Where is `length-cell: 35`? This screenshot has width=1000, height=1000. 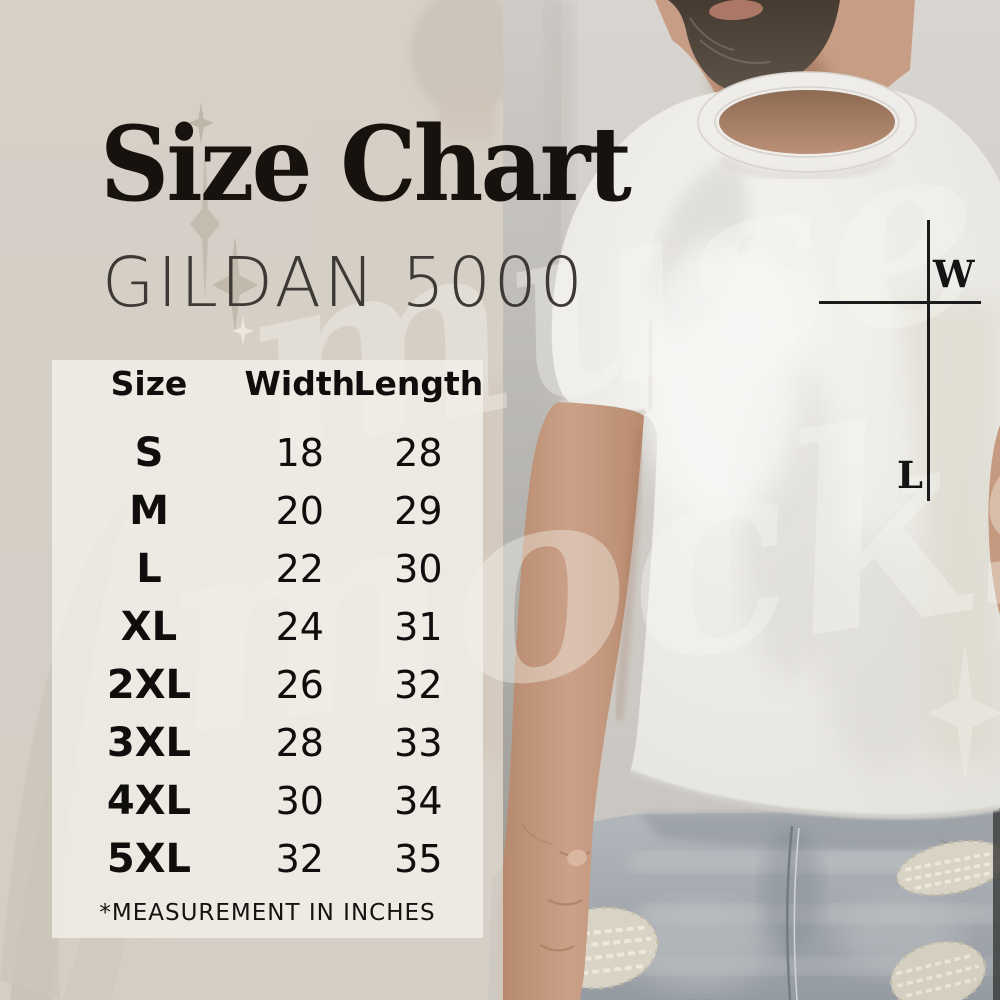
length-cell: 35 is located at coordinates (418, 859).